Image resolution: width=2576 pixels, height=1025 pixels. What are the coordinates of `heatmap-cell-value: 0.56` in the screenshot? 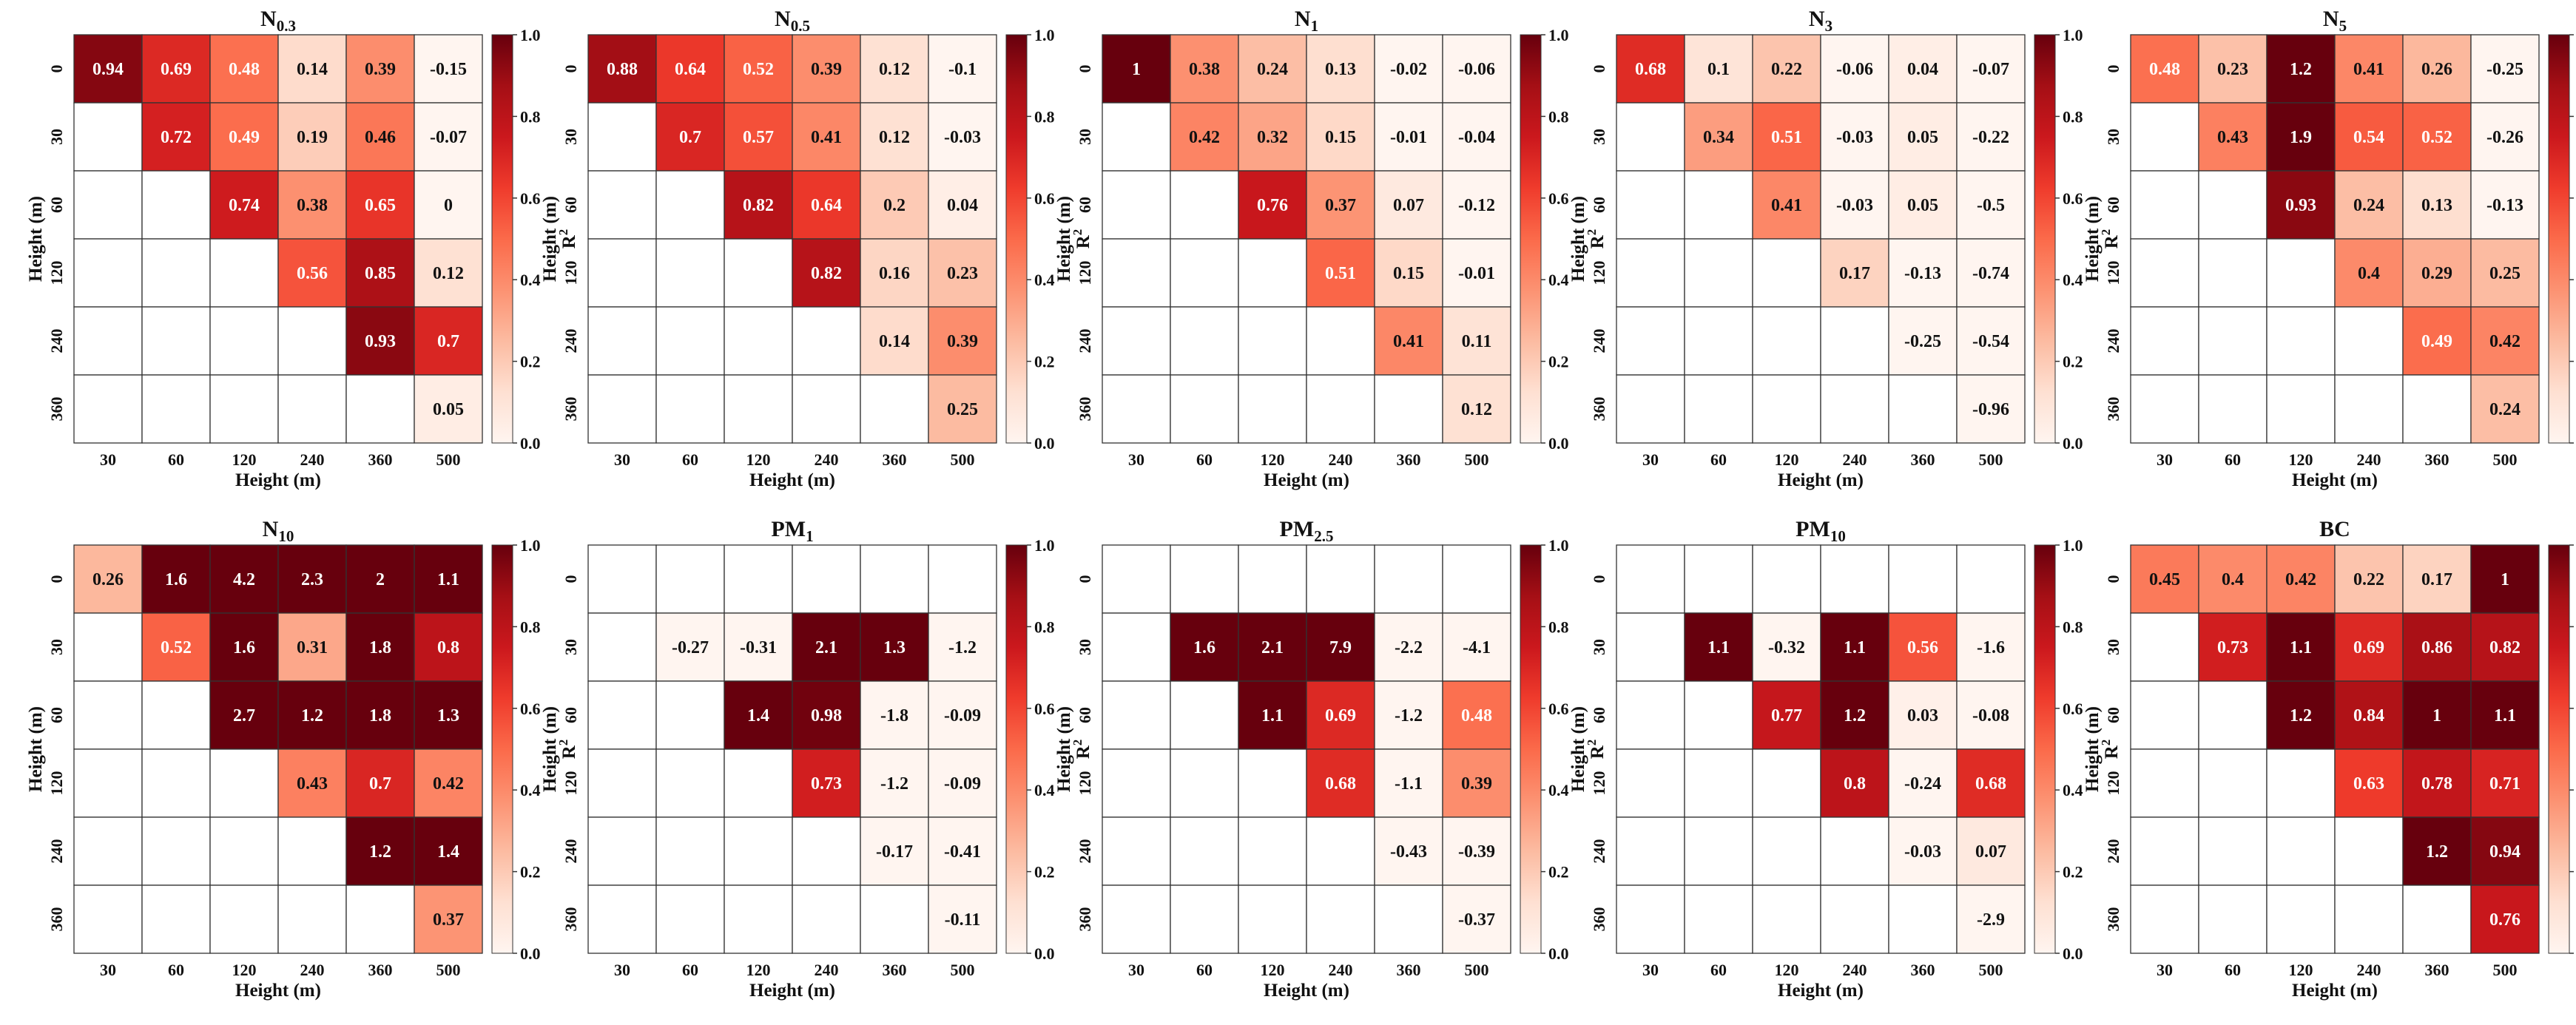 It's located at (1922, 647).